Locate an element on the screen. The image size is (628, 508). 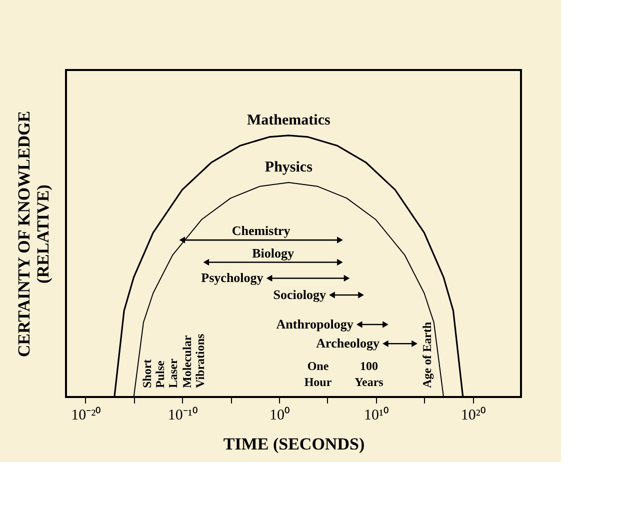
x-tick-label: 10²⁰ is located at coordinates (473, 415).